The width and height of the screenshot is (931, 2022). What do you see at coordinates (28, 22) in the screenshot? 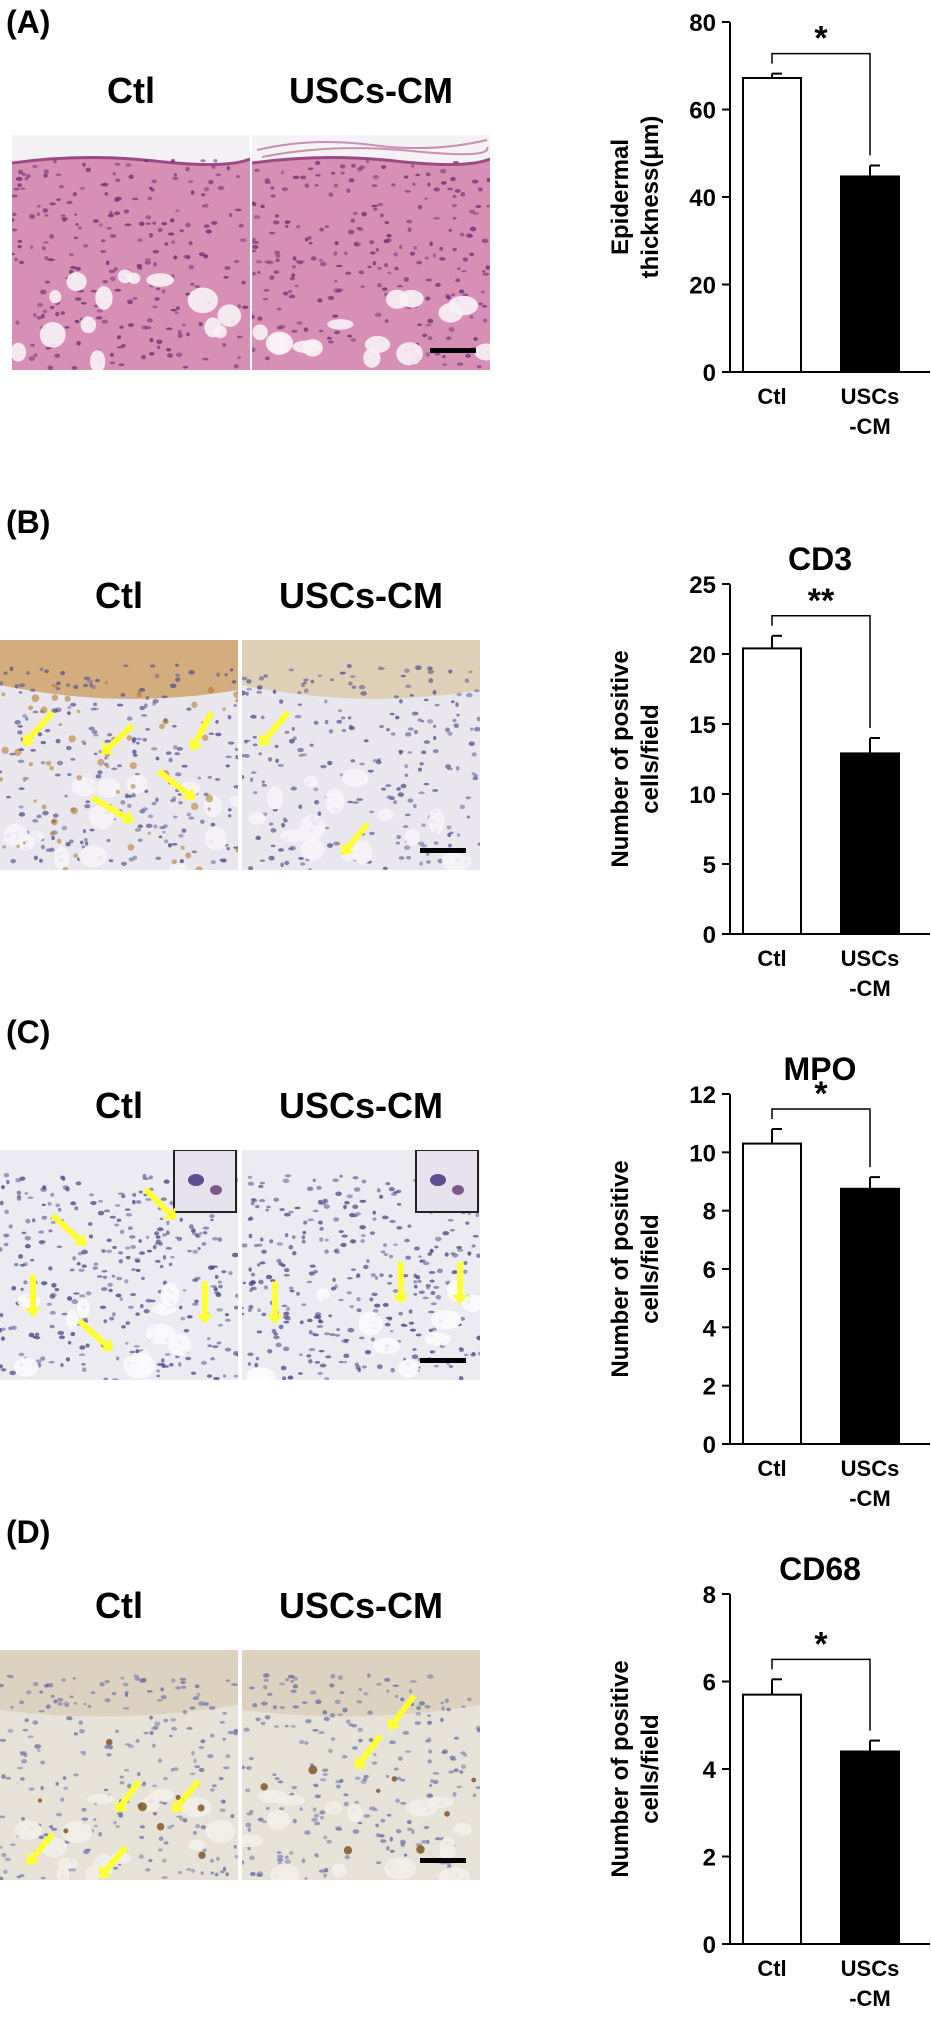
I see `panel-label: (A)` at bounding box center [28, 22].